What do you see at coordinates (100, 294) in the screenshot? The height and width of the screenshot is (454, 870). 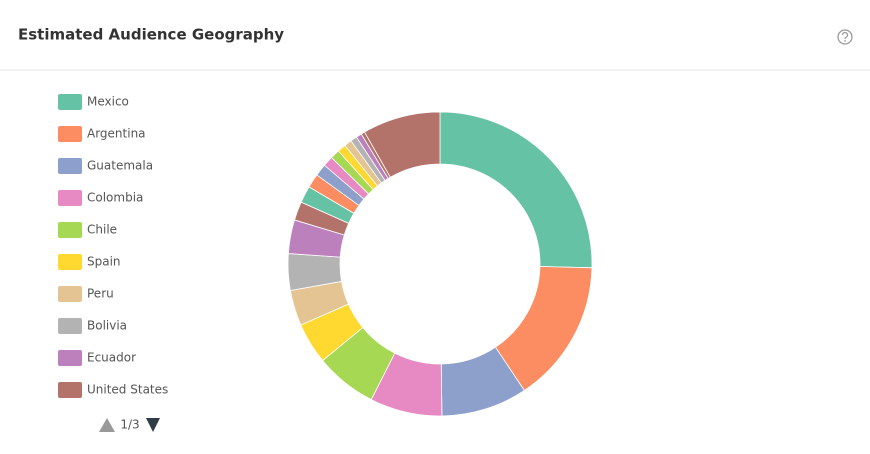 I see `legend-label: Peru` at bounding box center [100, 294].